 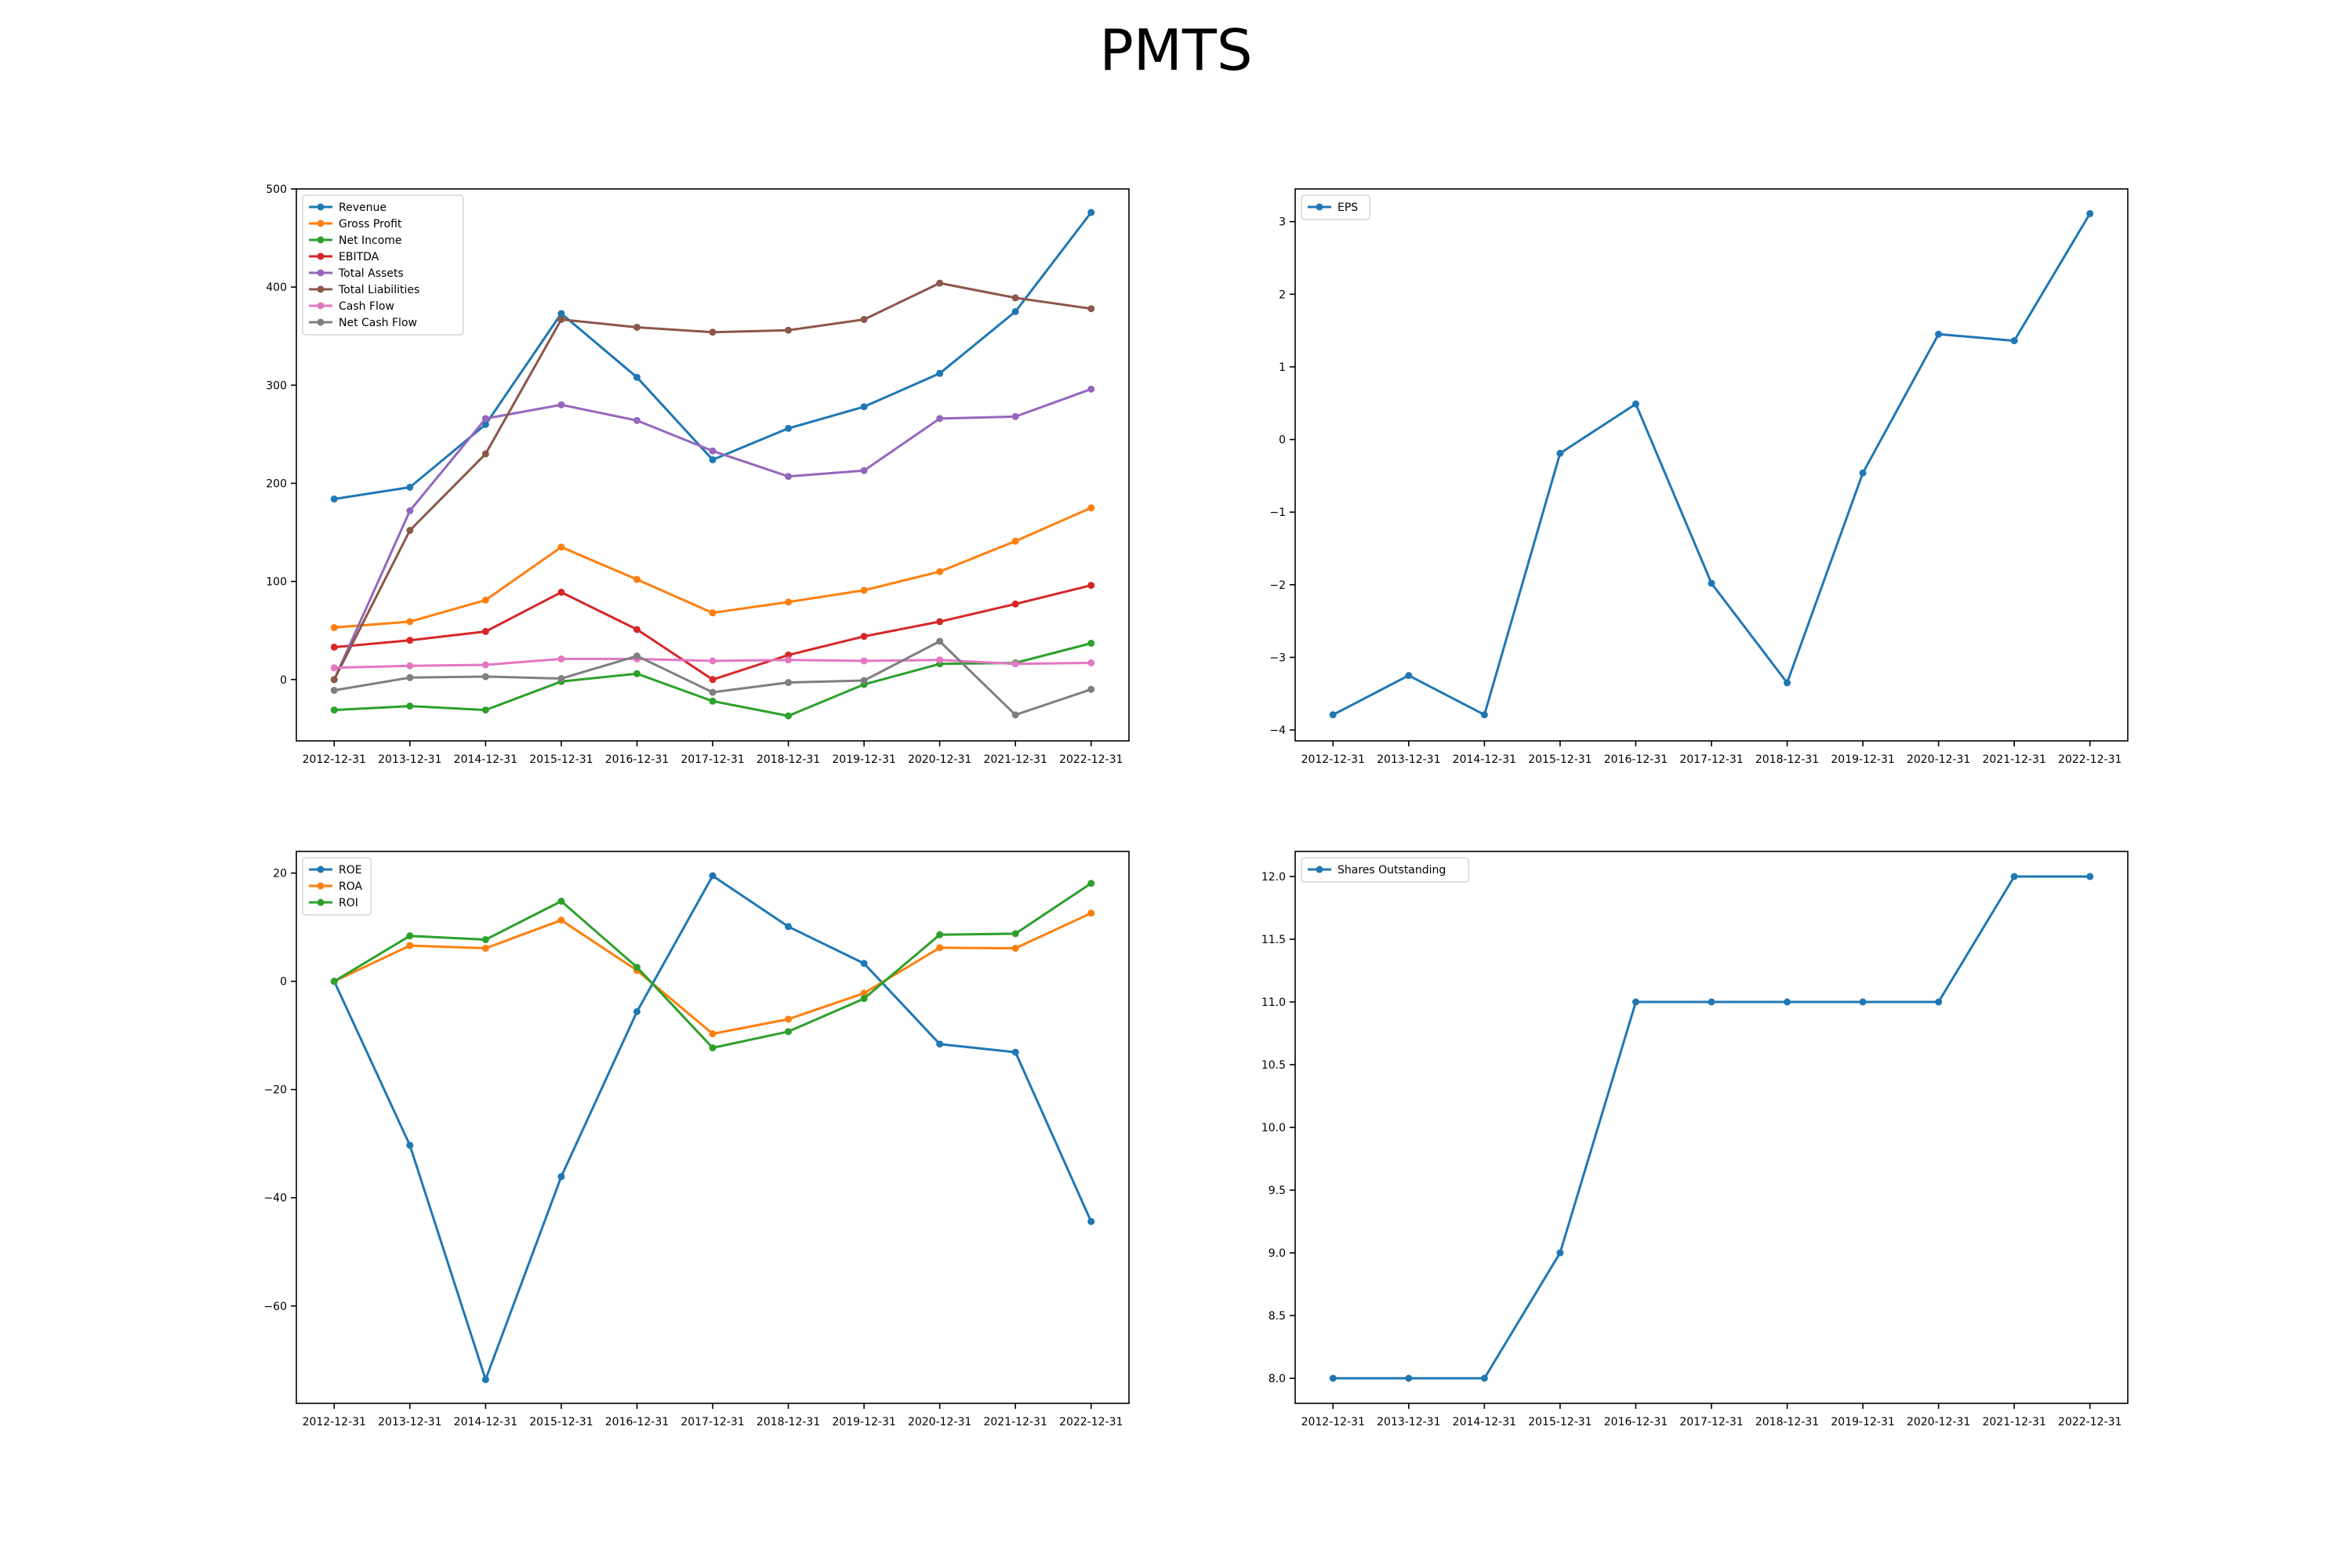 I want to click on legend: EPS, so click(x=1335, y=207).